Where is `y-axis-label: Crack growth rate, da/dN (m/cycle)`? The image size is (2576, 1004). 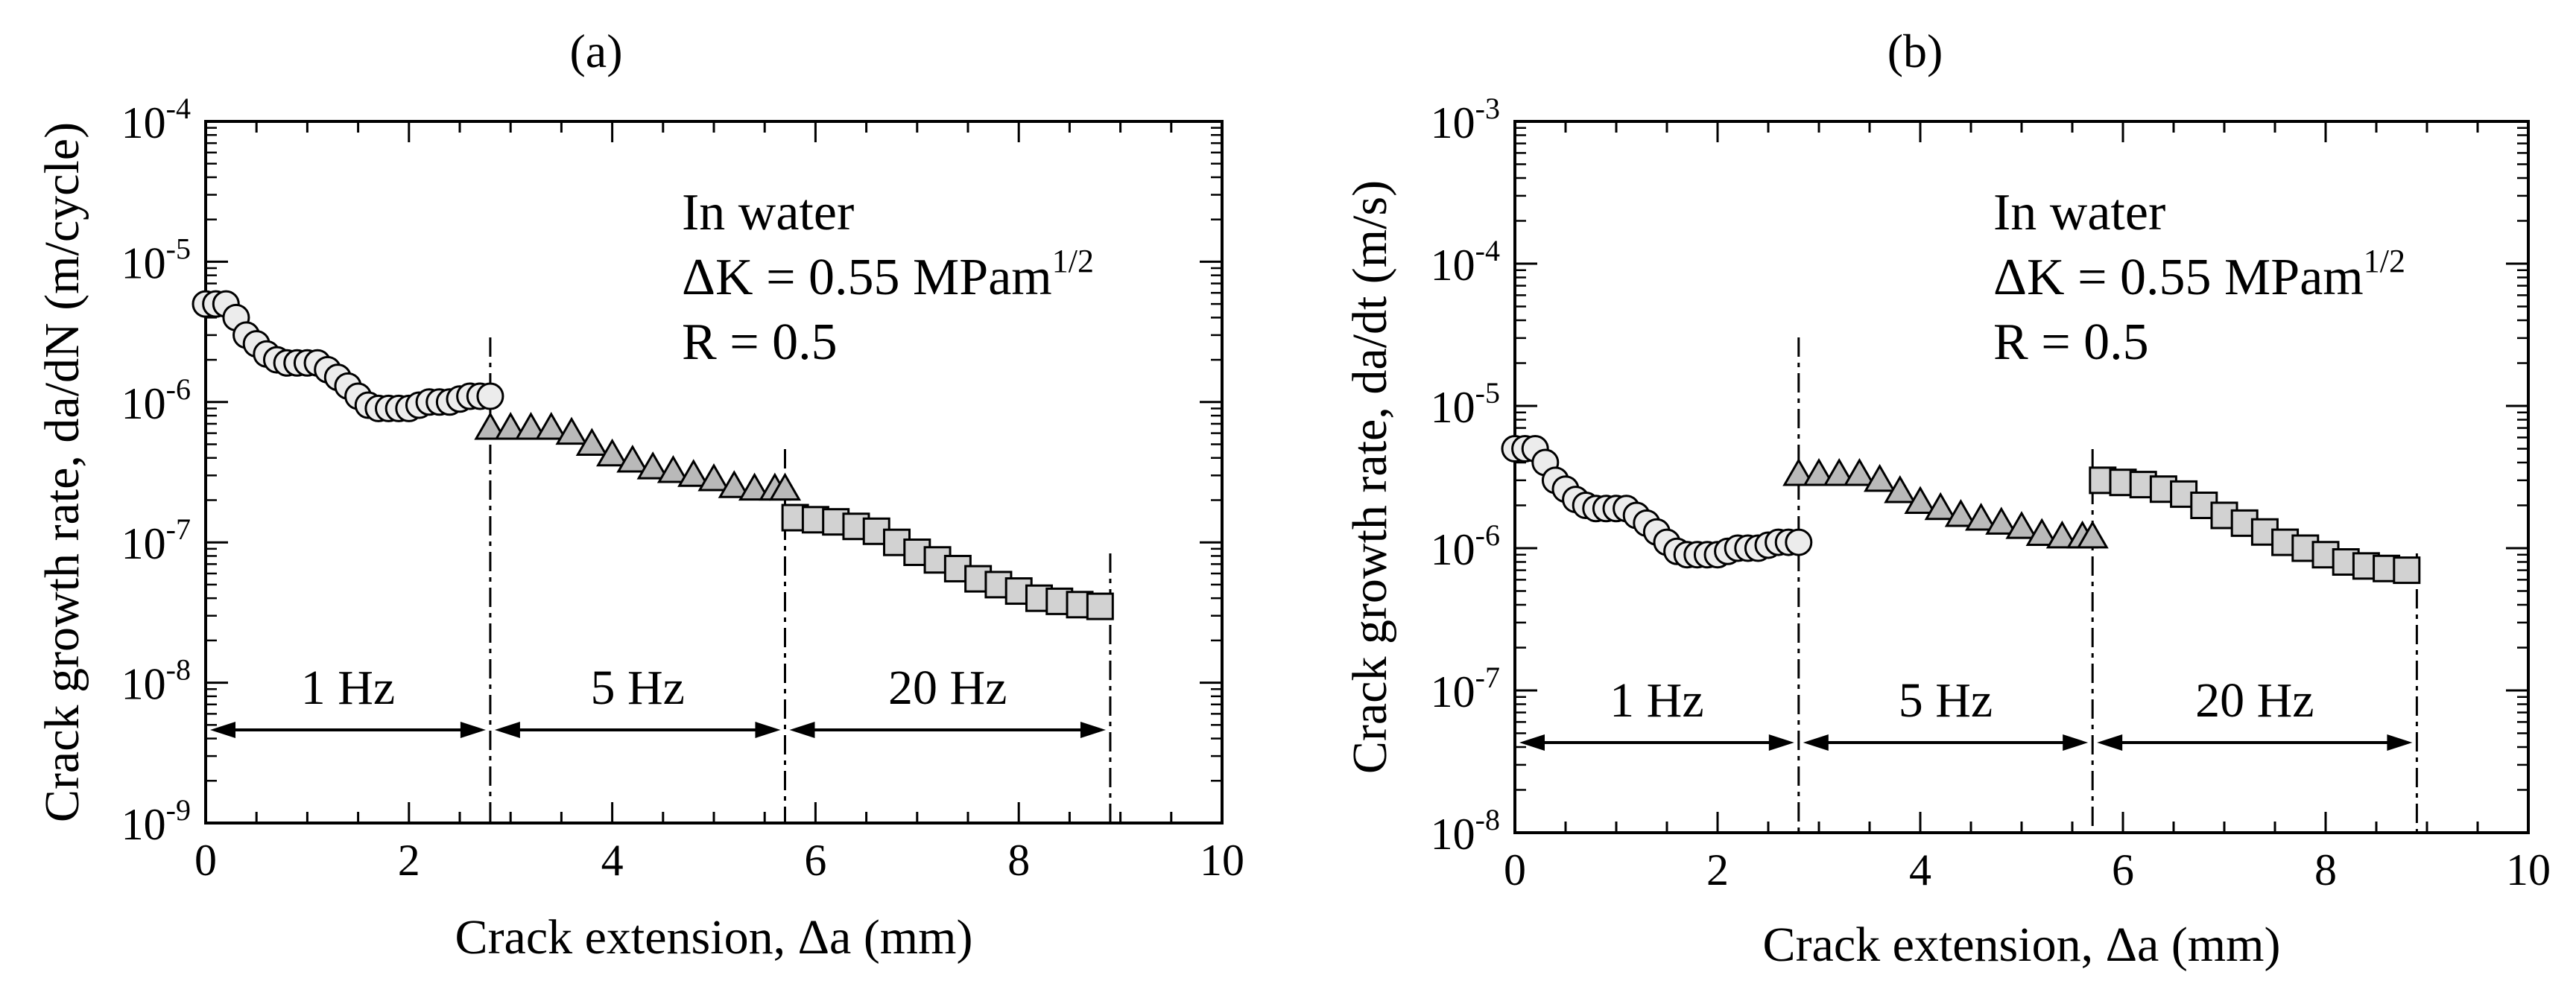 y-axis-label: Crack growth rate, da/dN (m/cycle) is located at coordinates (62, 472).